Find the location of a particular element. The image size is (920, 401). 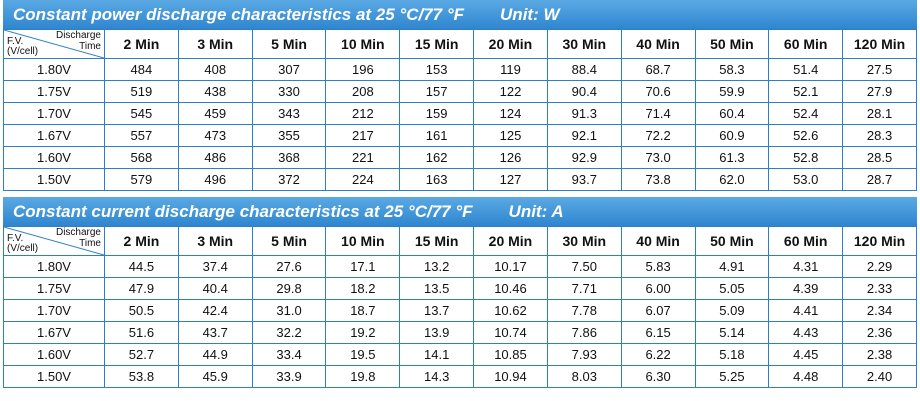

value-cell: 496 is located at coordinates (215, 179).